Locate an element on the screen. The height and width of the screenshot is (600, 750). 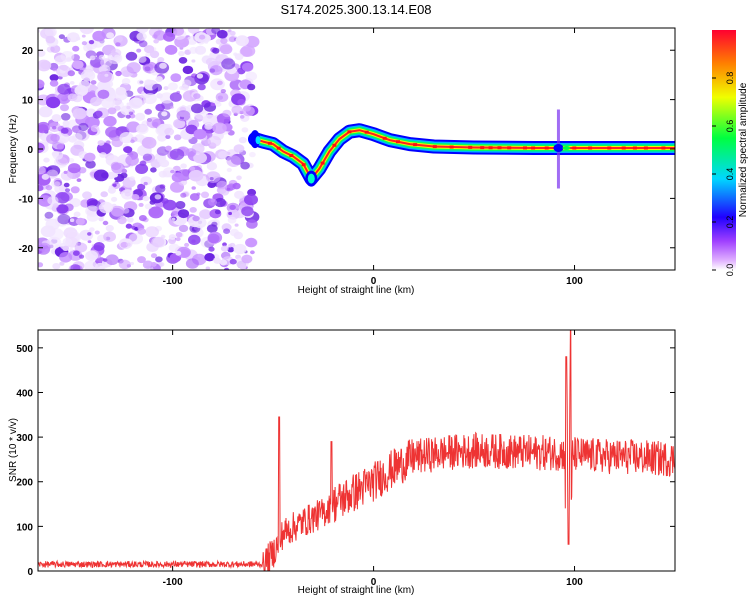
heatmap-x-tick-label: -100 is located at coordinates (173, 281).